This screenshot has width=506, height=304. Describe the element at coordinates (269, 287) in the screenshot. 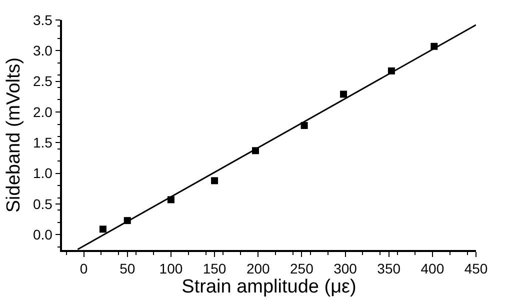

I see `x-axis-title: Strain amplitude (με)` at that location.